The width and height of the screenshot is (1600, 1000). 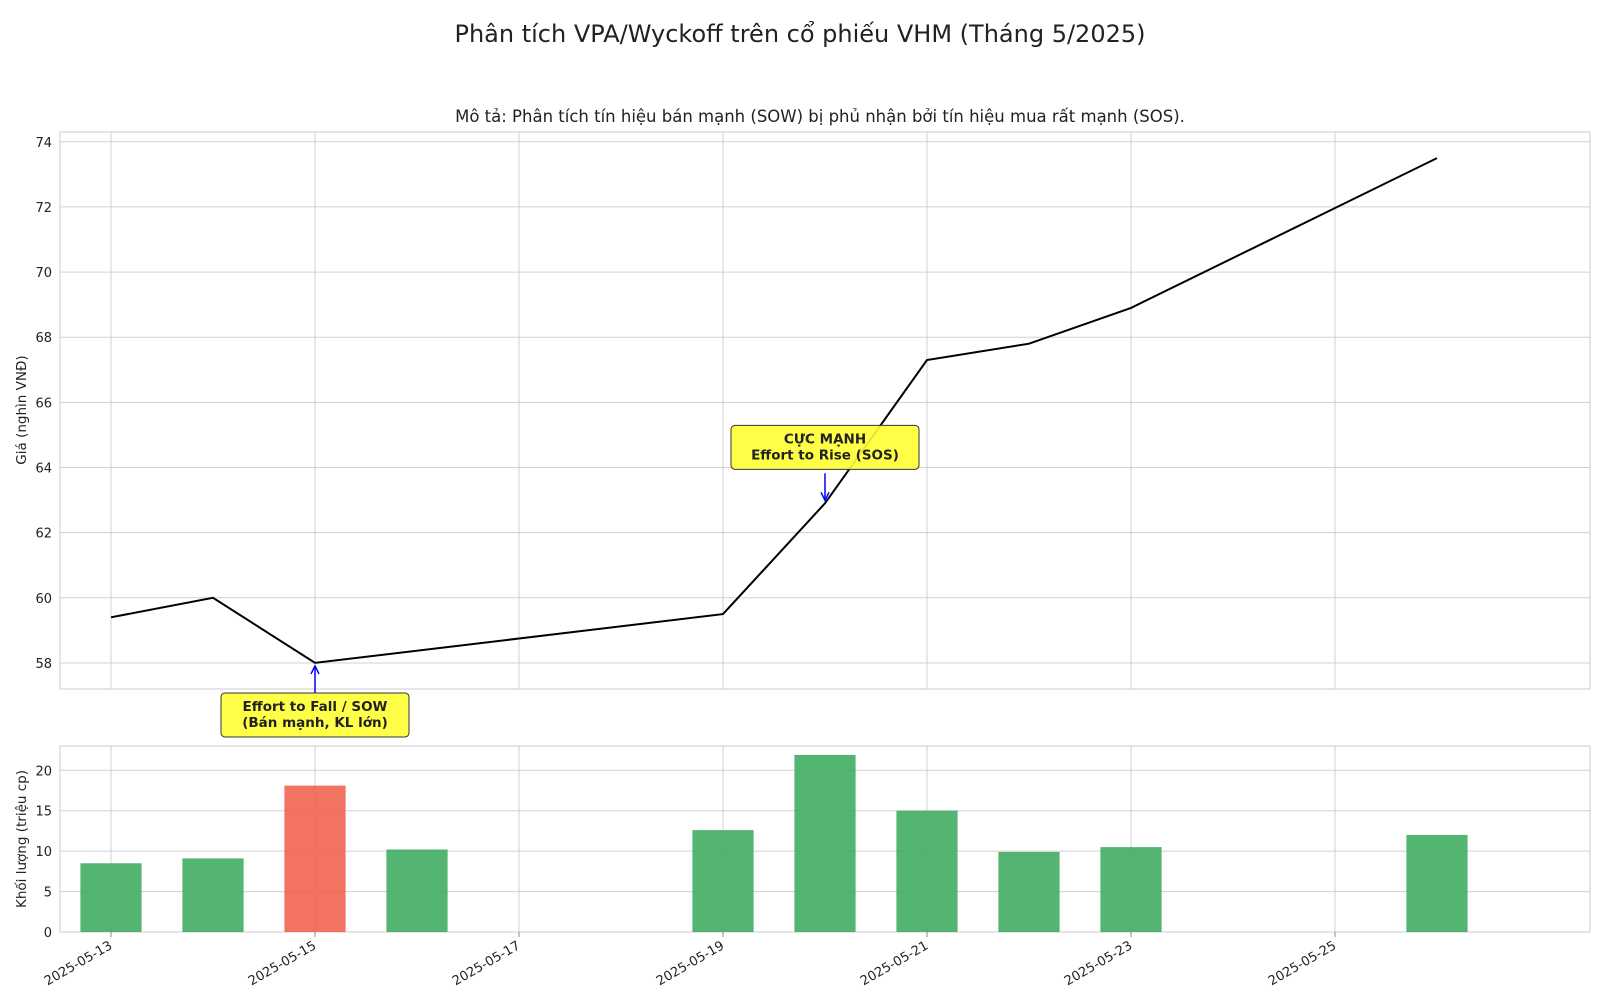 I want to click on price-y-tick-label: 64, so click(x=43, y=469).